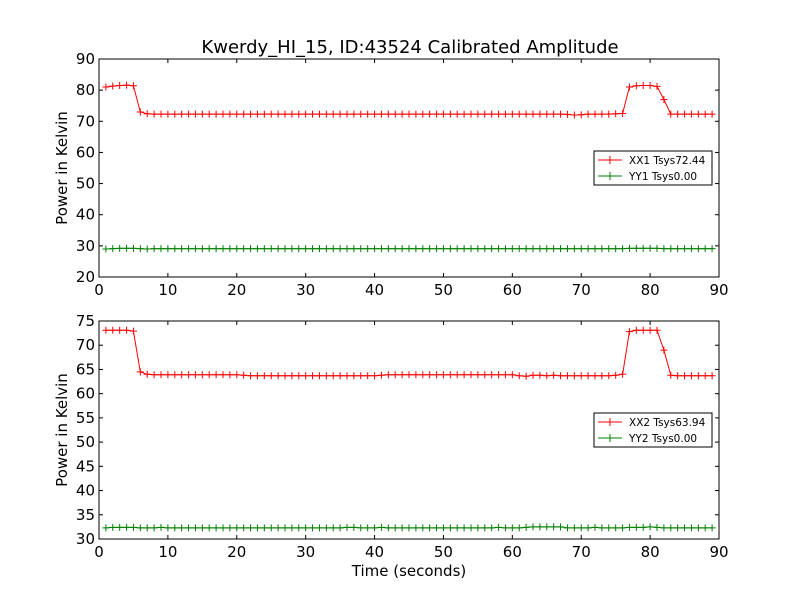 The height and width of the screenshot is (600, 800). Describe the element at coordinates (652, 423) in the screenshot. I see `legend-entry: XX2 Tsys63.94` at that location.